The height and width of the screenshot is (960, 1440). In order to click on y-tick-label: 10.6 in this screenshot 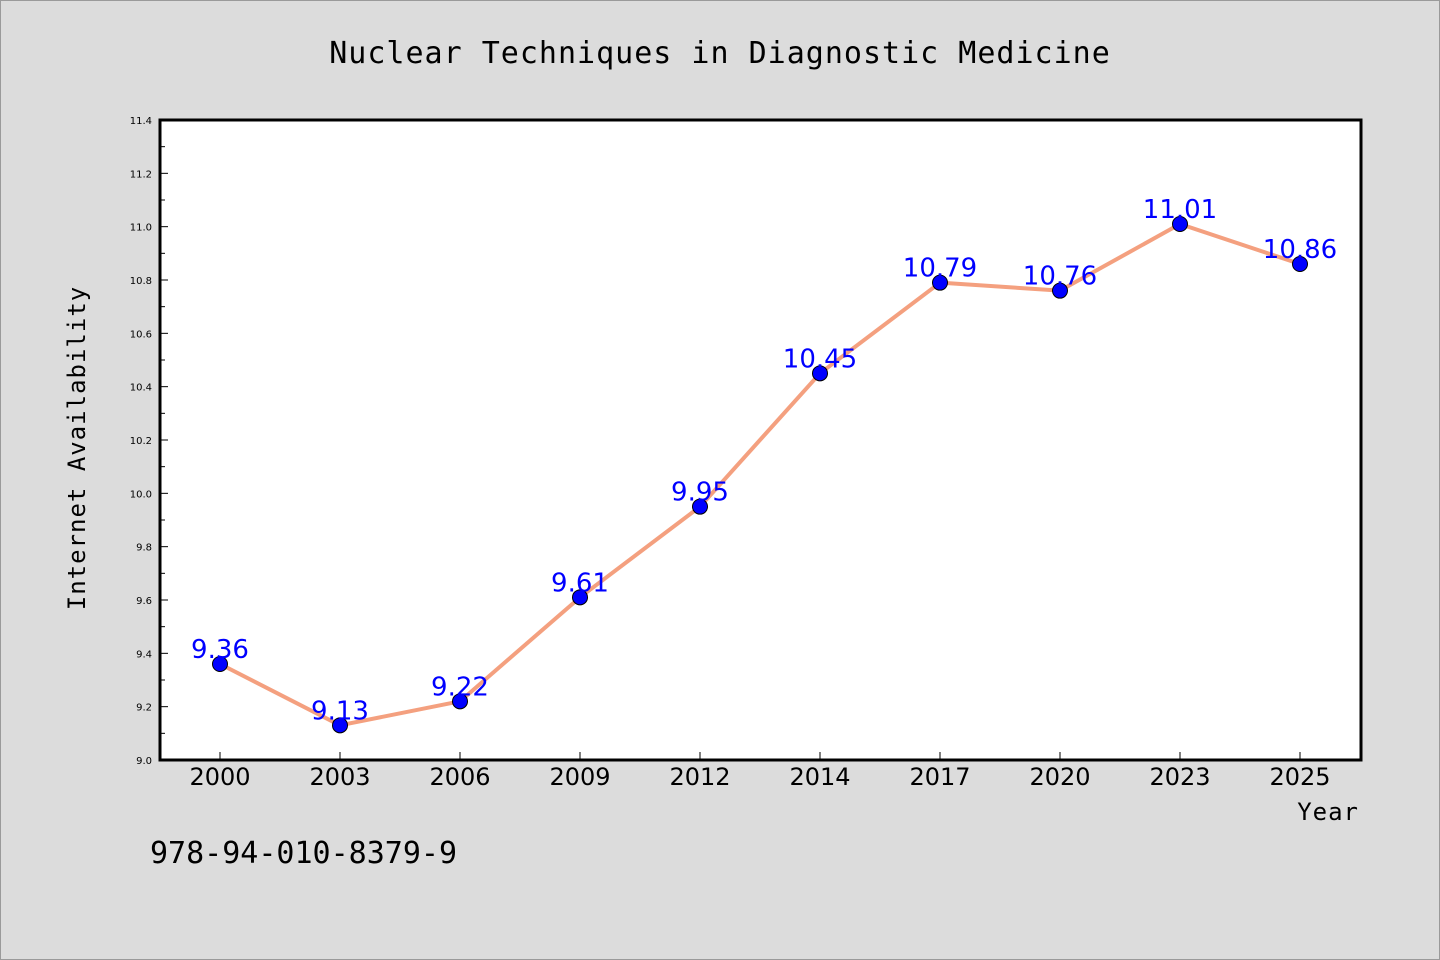, I will do `click(141, 334)`.